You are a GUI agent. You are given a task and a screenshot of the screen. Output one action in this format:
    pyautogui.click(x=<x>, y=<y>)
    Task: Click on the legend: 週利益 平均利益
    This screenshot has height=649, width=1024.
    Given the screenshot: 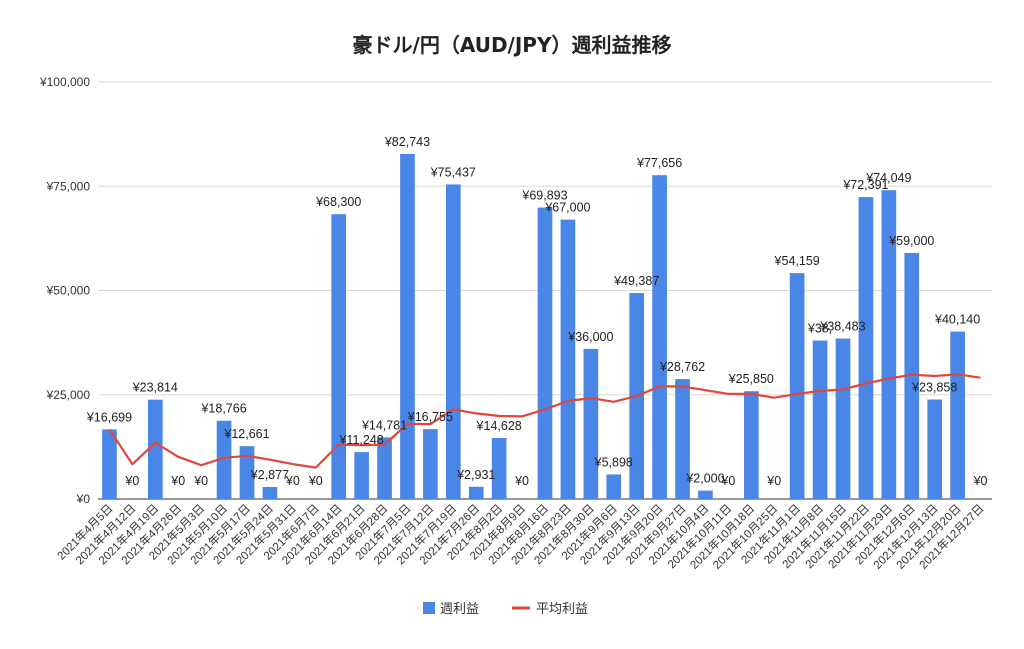 What is the action you would take?
    pyautogui.click(x=505, y=608)
    